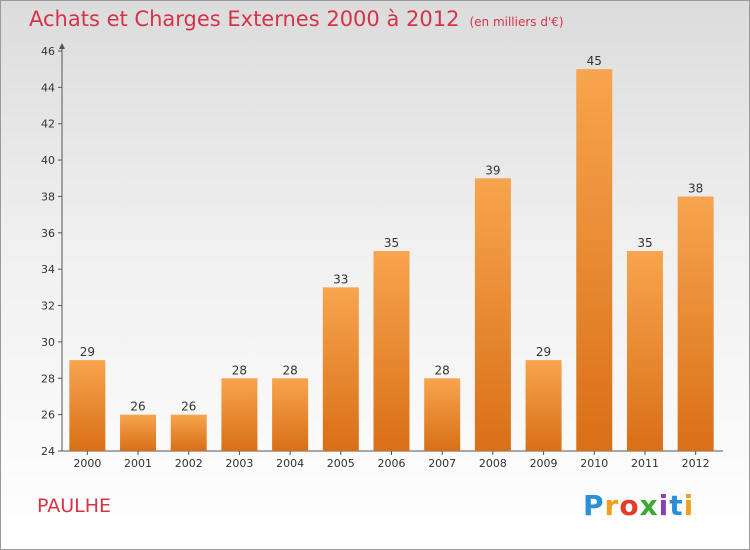 The image size is (750, 550). I want to click on y-tick-label: 24, so click(48, 451).